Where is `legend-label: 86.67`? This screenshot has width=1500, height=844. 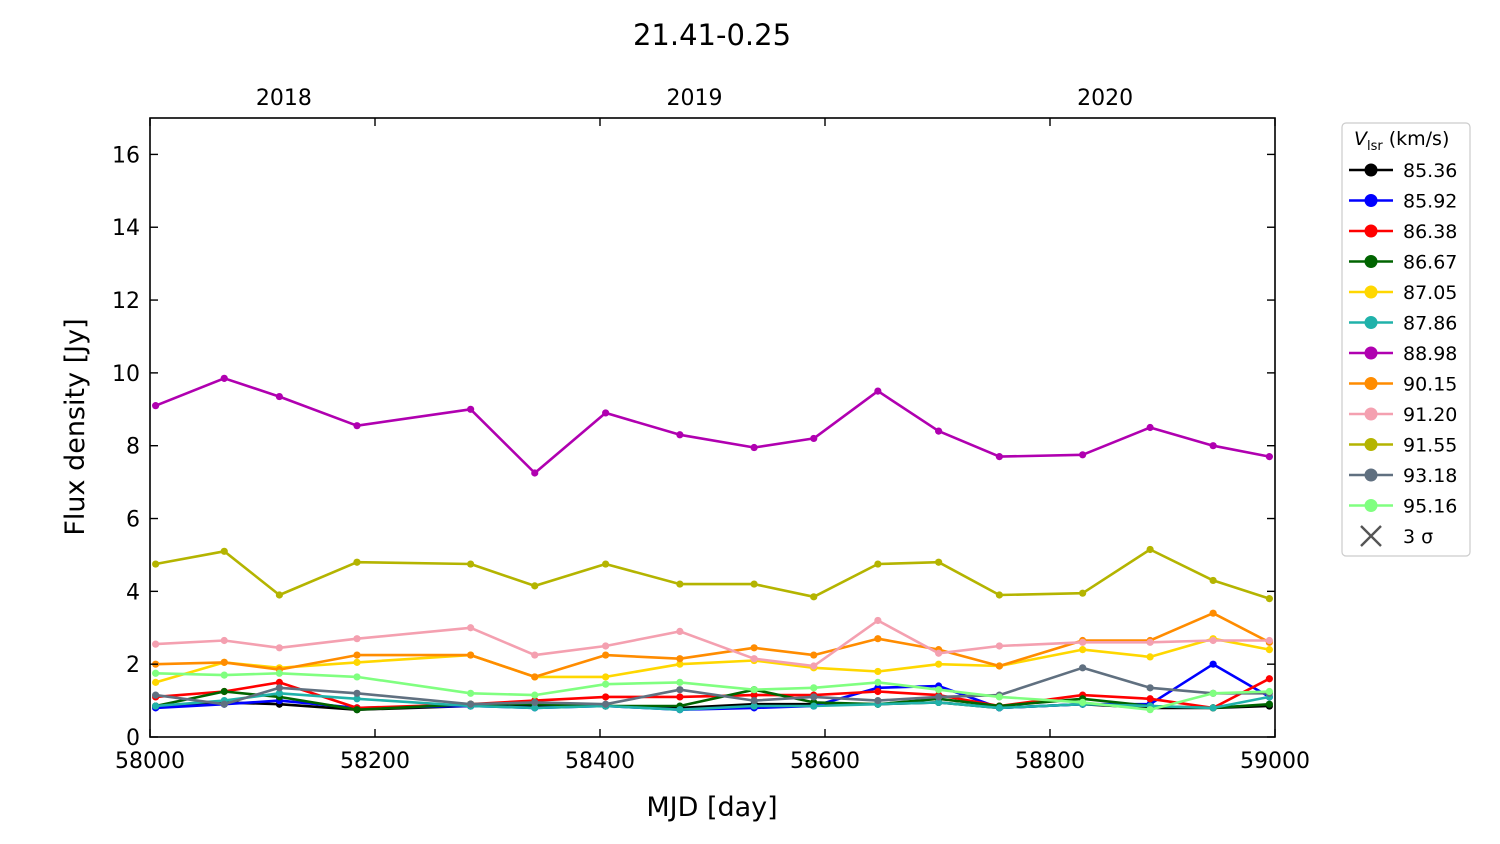 legend-label: 86.67 is located at coordinates (1430, 263).